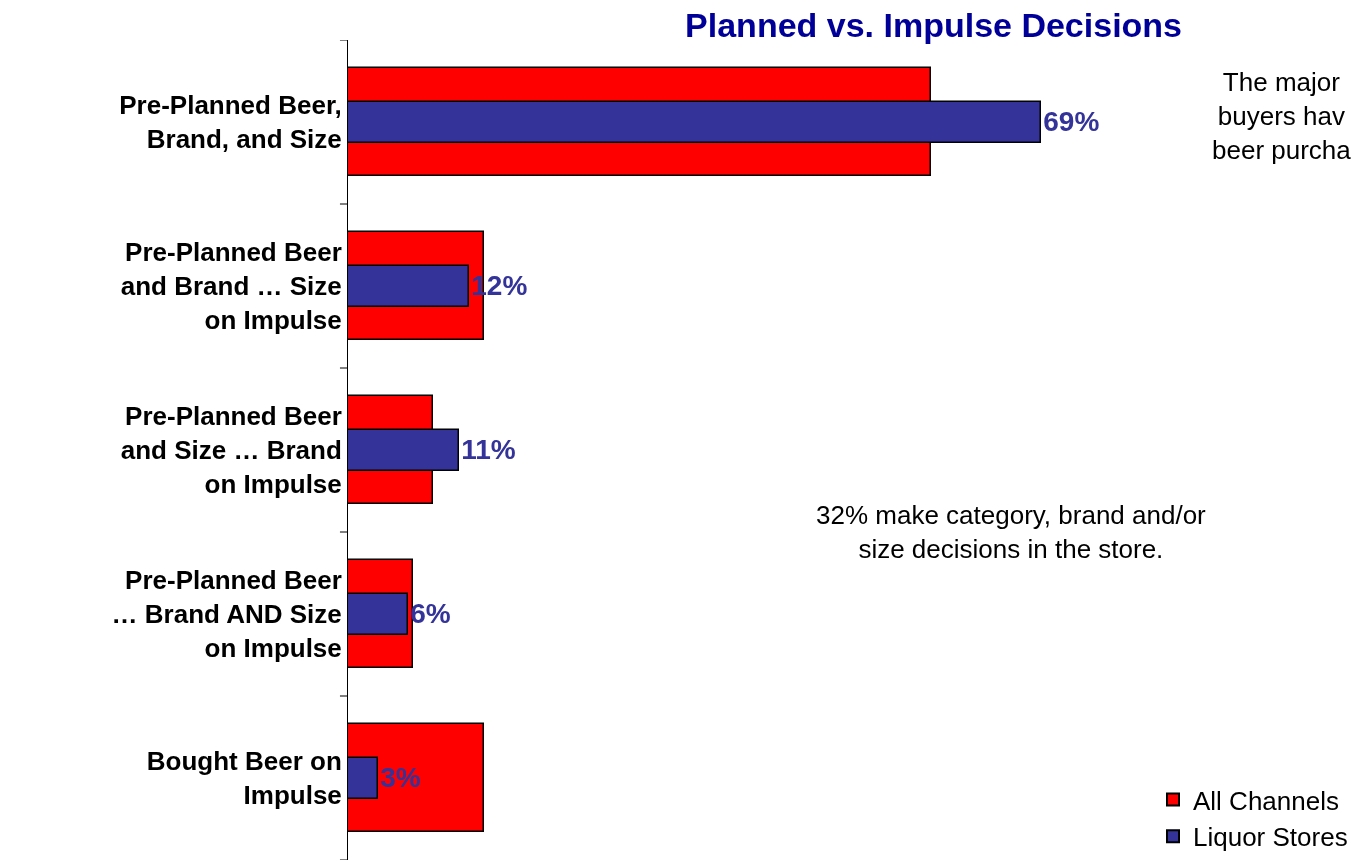 The width and height of the screenshot is (1353, 860). Describe the element at coordinates (1266, 800) in the screenshot. I see `legend-label: All Channels` at that location.